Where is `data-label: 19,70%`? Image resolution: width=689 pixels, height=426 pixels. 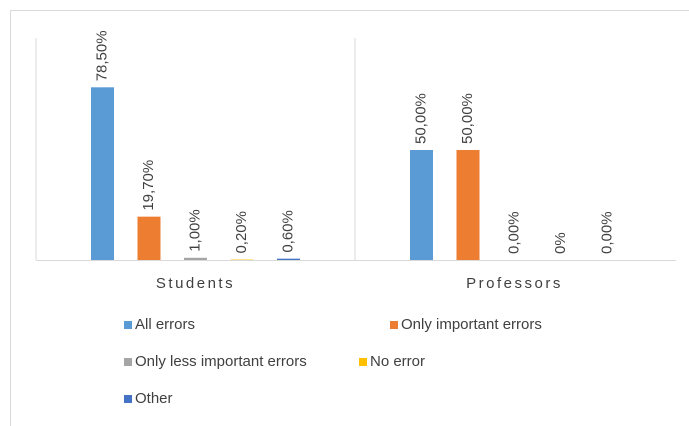
data-label: 19,70% is located at coordinates (148, 185).